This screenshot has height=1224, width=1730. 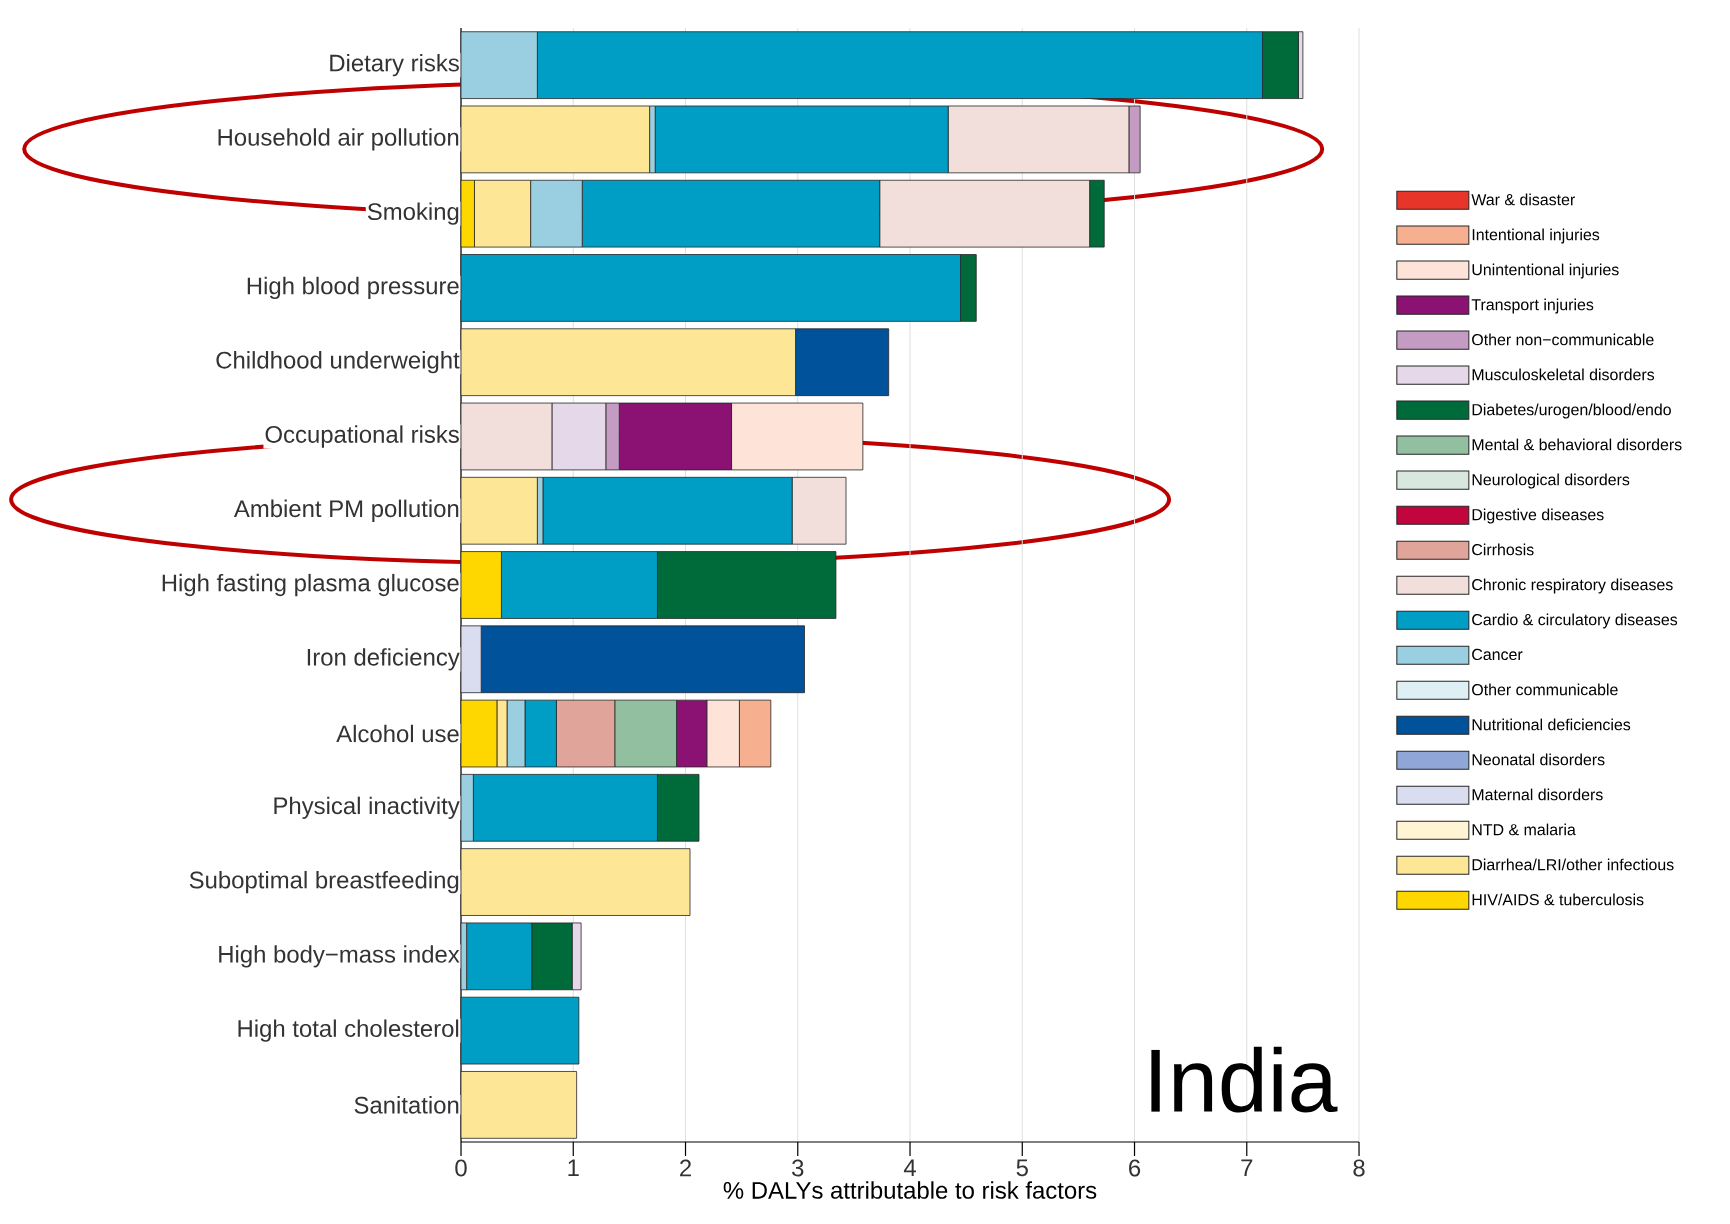 What do you see at coordinates (339, 956) in the screenshot?
I see `y-tick-label: High body−mass index` at bounding box center [339, 956].